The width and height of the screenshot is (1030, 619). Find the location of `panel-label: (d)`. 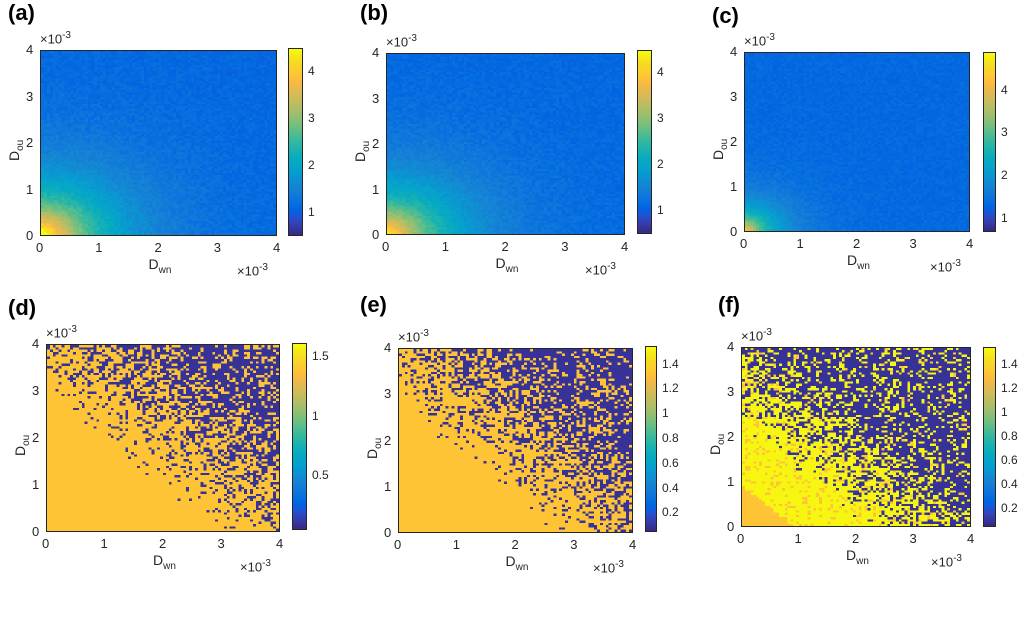

panel-label: (d) is located at coordinates (22, 307).